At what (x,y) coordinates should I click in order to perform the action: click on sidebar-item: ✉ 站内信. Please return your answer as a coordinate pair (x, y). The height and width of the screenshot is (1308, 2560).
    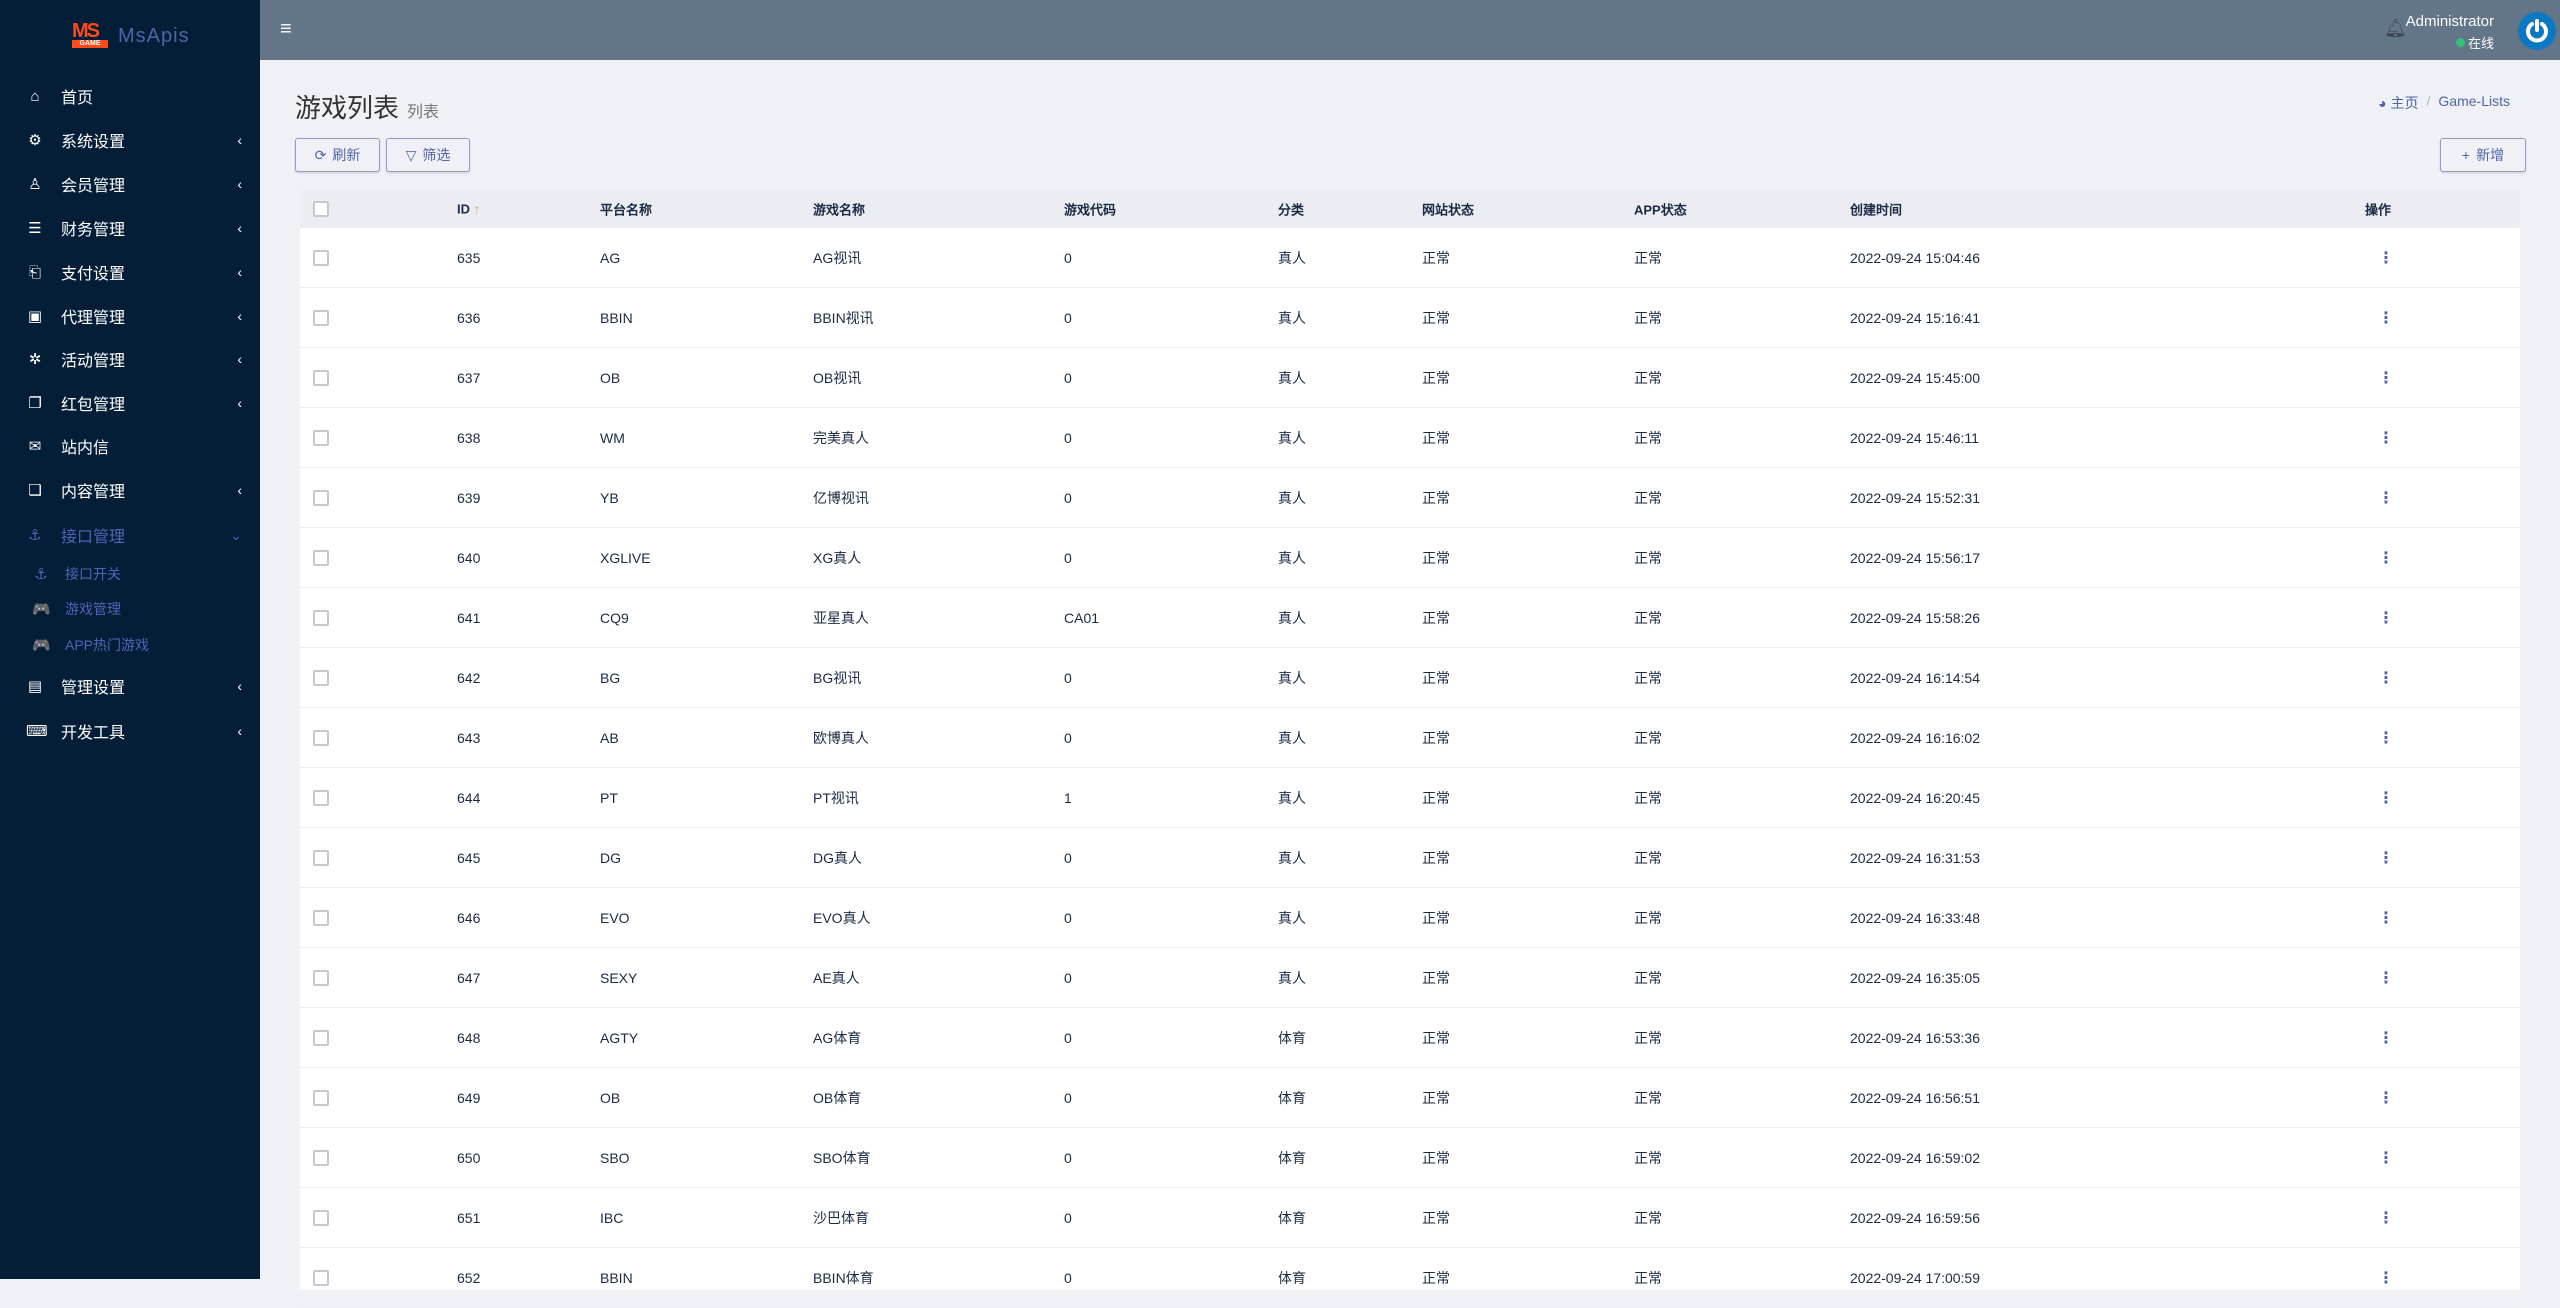
    Looking at the image, I should click on (130, 446).